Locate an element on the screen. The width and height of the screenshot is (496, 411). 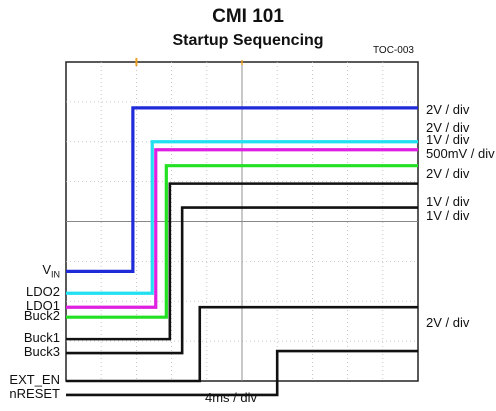
channel-label: Buck3 is located at coordinates (42, 351).